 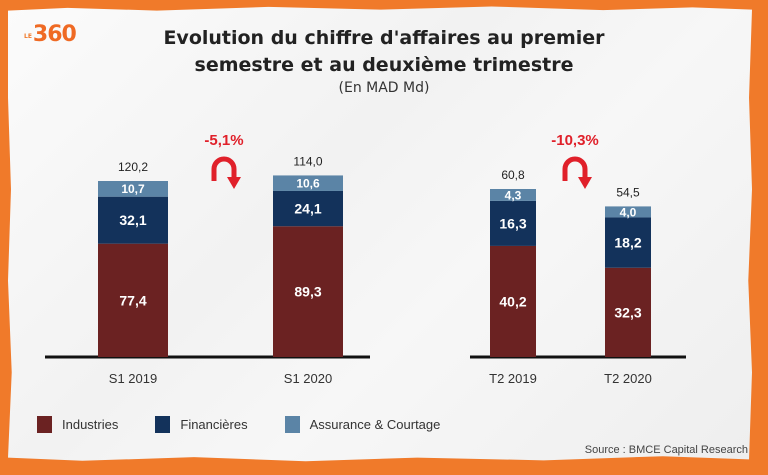 I want to click on bar-value-label: 18,2, so click(x=627, y=243).